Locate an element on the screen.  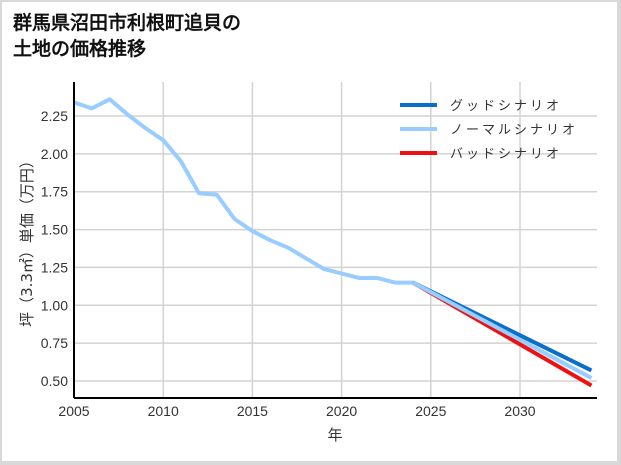
legend-label: グッドシナリオ is located at coordinates (506, 106).